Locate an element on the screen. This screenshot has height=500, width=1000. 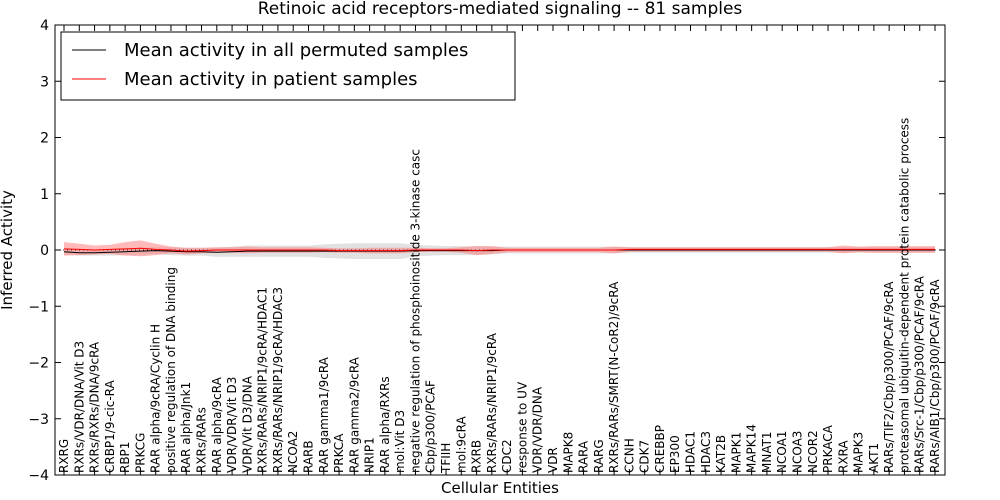
entity-label: RAR alpha/9cRA is located at coordinates (217, 424).